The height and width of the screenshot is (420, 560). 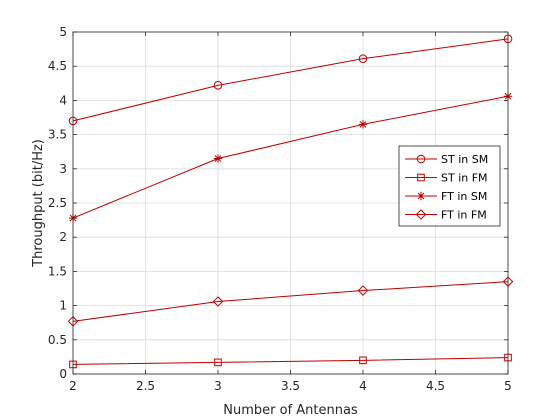 I want to click on y-tick-label: 1, so click(x=63, y=306).